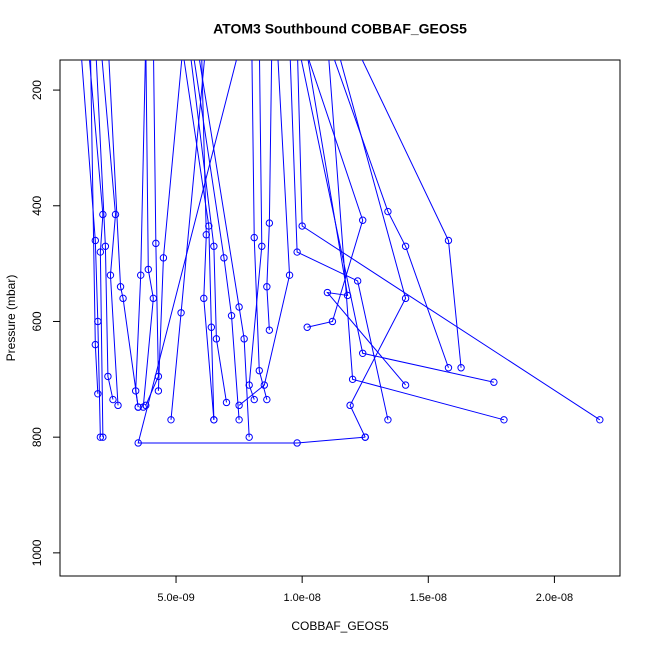  Describe the element at coordinates (37, 205) in the screenshot. I see `y-tick-label: 400` at that location.